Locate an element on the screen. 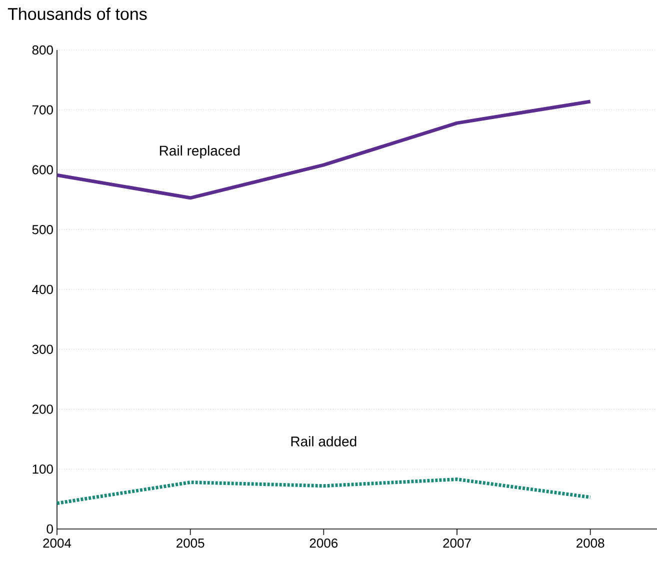 The image size is (657, 567). y-tick-label: 400 is located at coordinates (42, 289).